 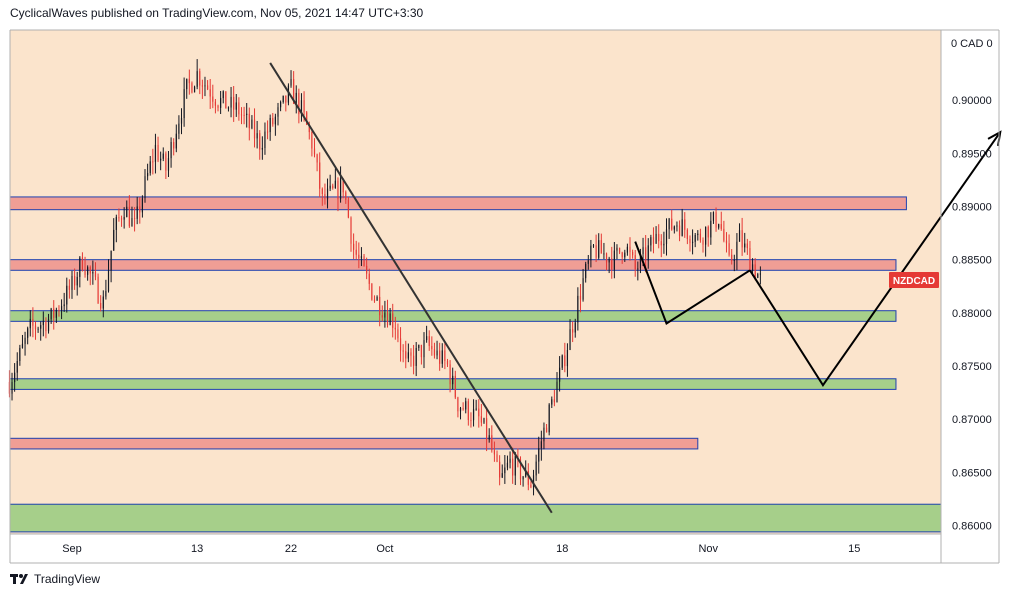 I want to click on symbol-label: NZDCAD, so click(x=914, y=281).